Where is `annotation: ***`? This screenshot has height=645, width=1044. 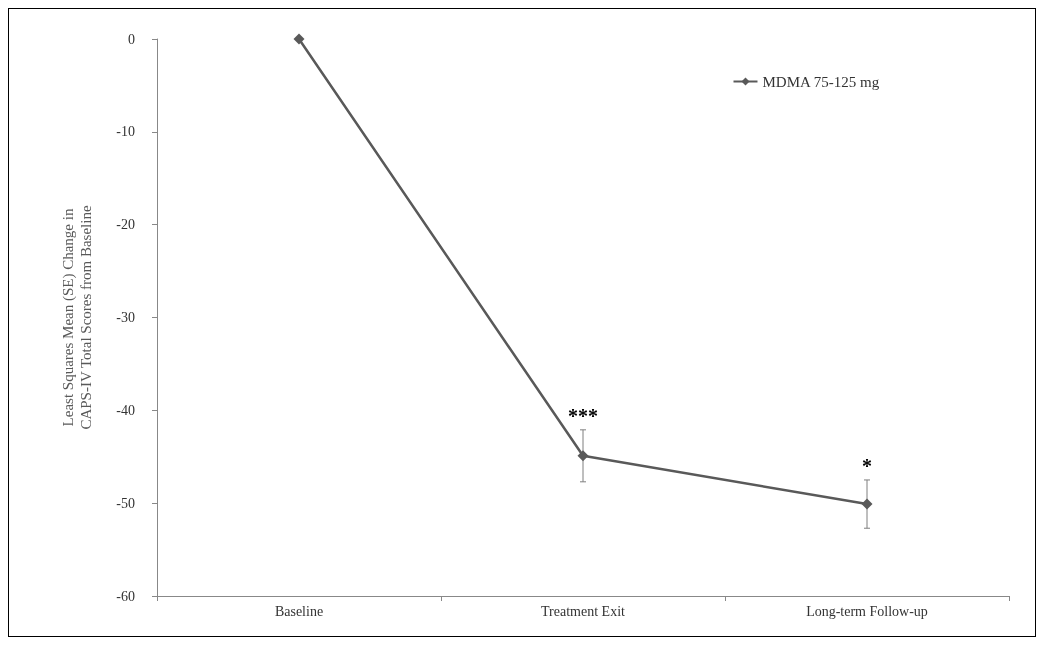
annotation: *** is located at coordinates (583, 415).